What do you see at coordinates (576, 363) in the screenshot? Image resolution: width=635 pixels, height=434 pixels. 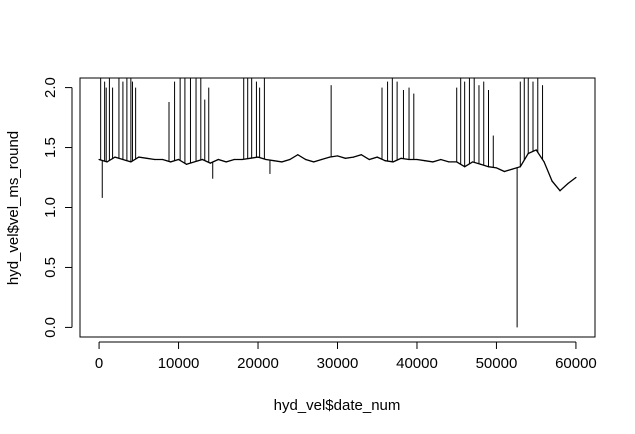 I see `x-tick-label: 60000` at bounding box center [576, 363].